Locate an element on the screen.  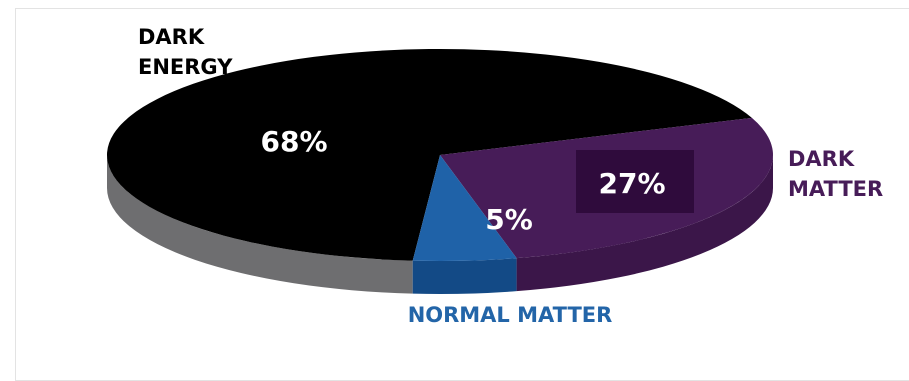
dark-matter-label-line1: DARK is located at coordinates (821, 159).